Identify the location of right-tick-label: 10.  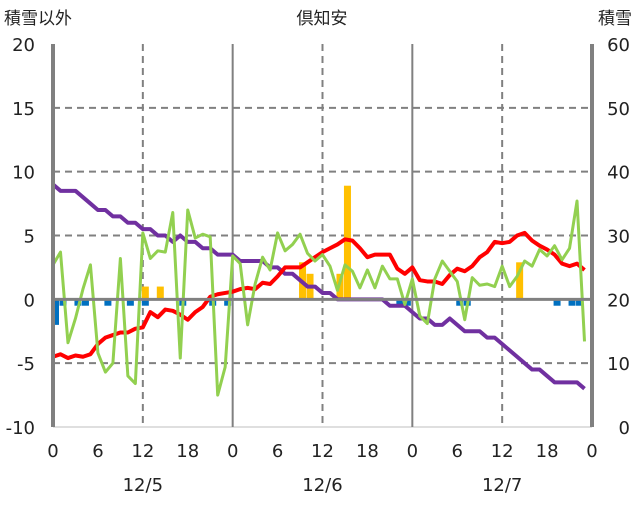
(618, 364).